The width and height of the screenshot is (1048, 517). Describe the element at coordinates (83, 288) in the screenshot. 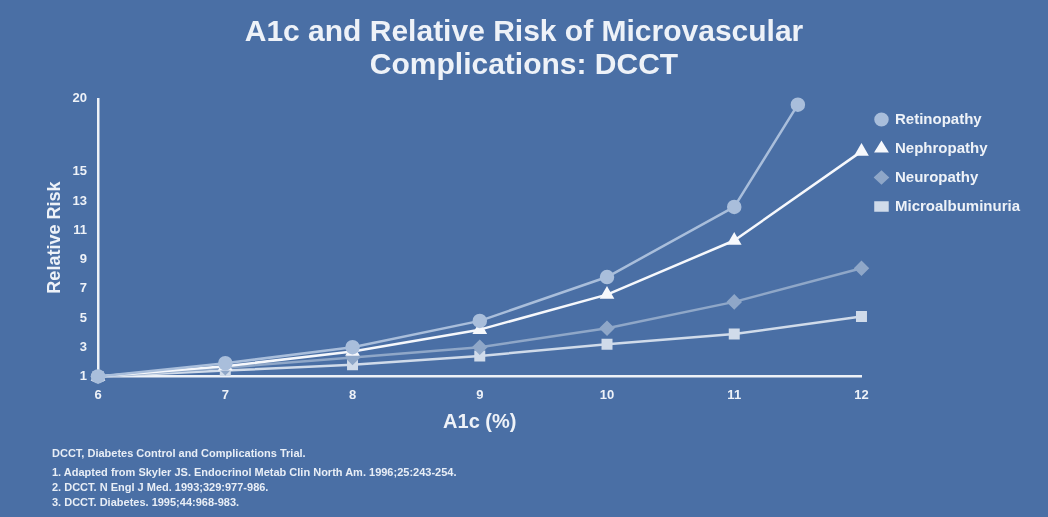

I see `y-tick-label: 7` at that location.